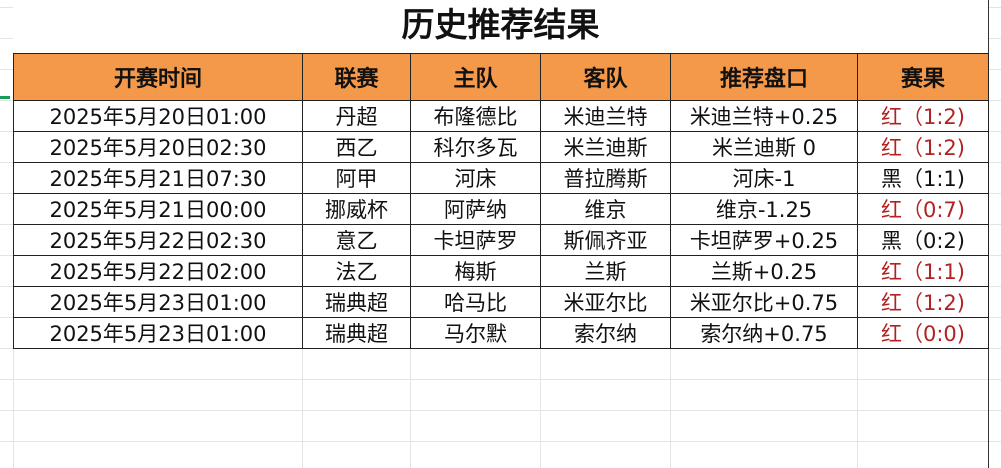  I want to click on cell-away: 普拉腾斯, so click(605, 178).